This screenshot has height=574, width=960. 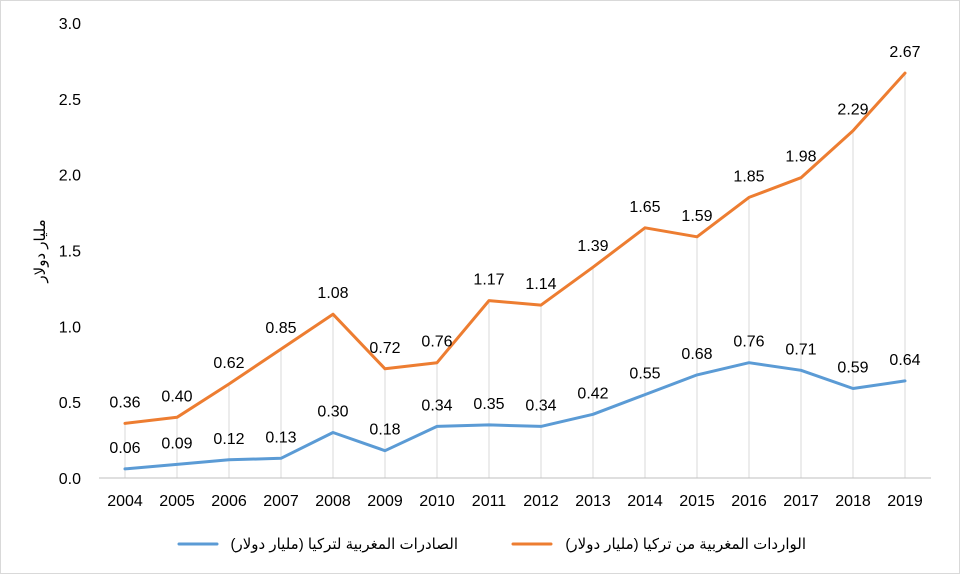 I want to click on x-tick-label: 2013, so click(x=593, y=501).